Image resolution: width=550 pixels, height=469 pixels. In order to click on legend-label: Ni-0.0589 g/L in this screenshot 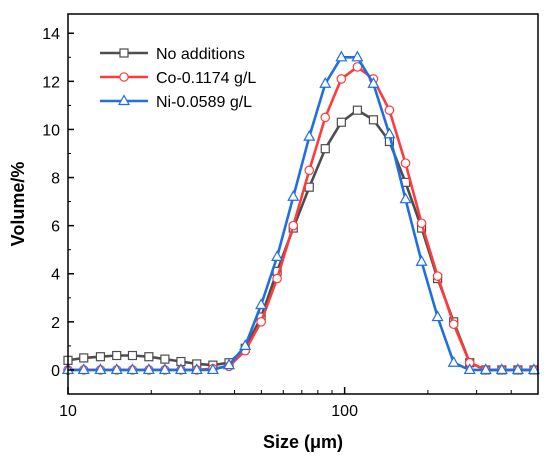, I will do `click(204, 102)`.